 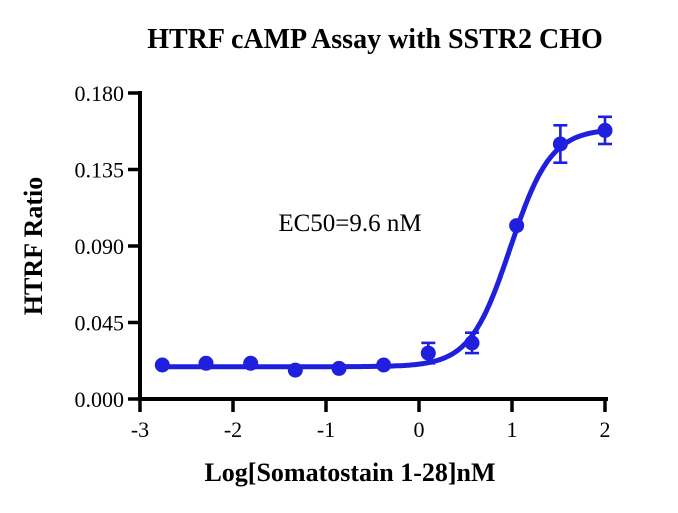 I want to click on y-tick-label: 0.135, so click(x=100, y=170).